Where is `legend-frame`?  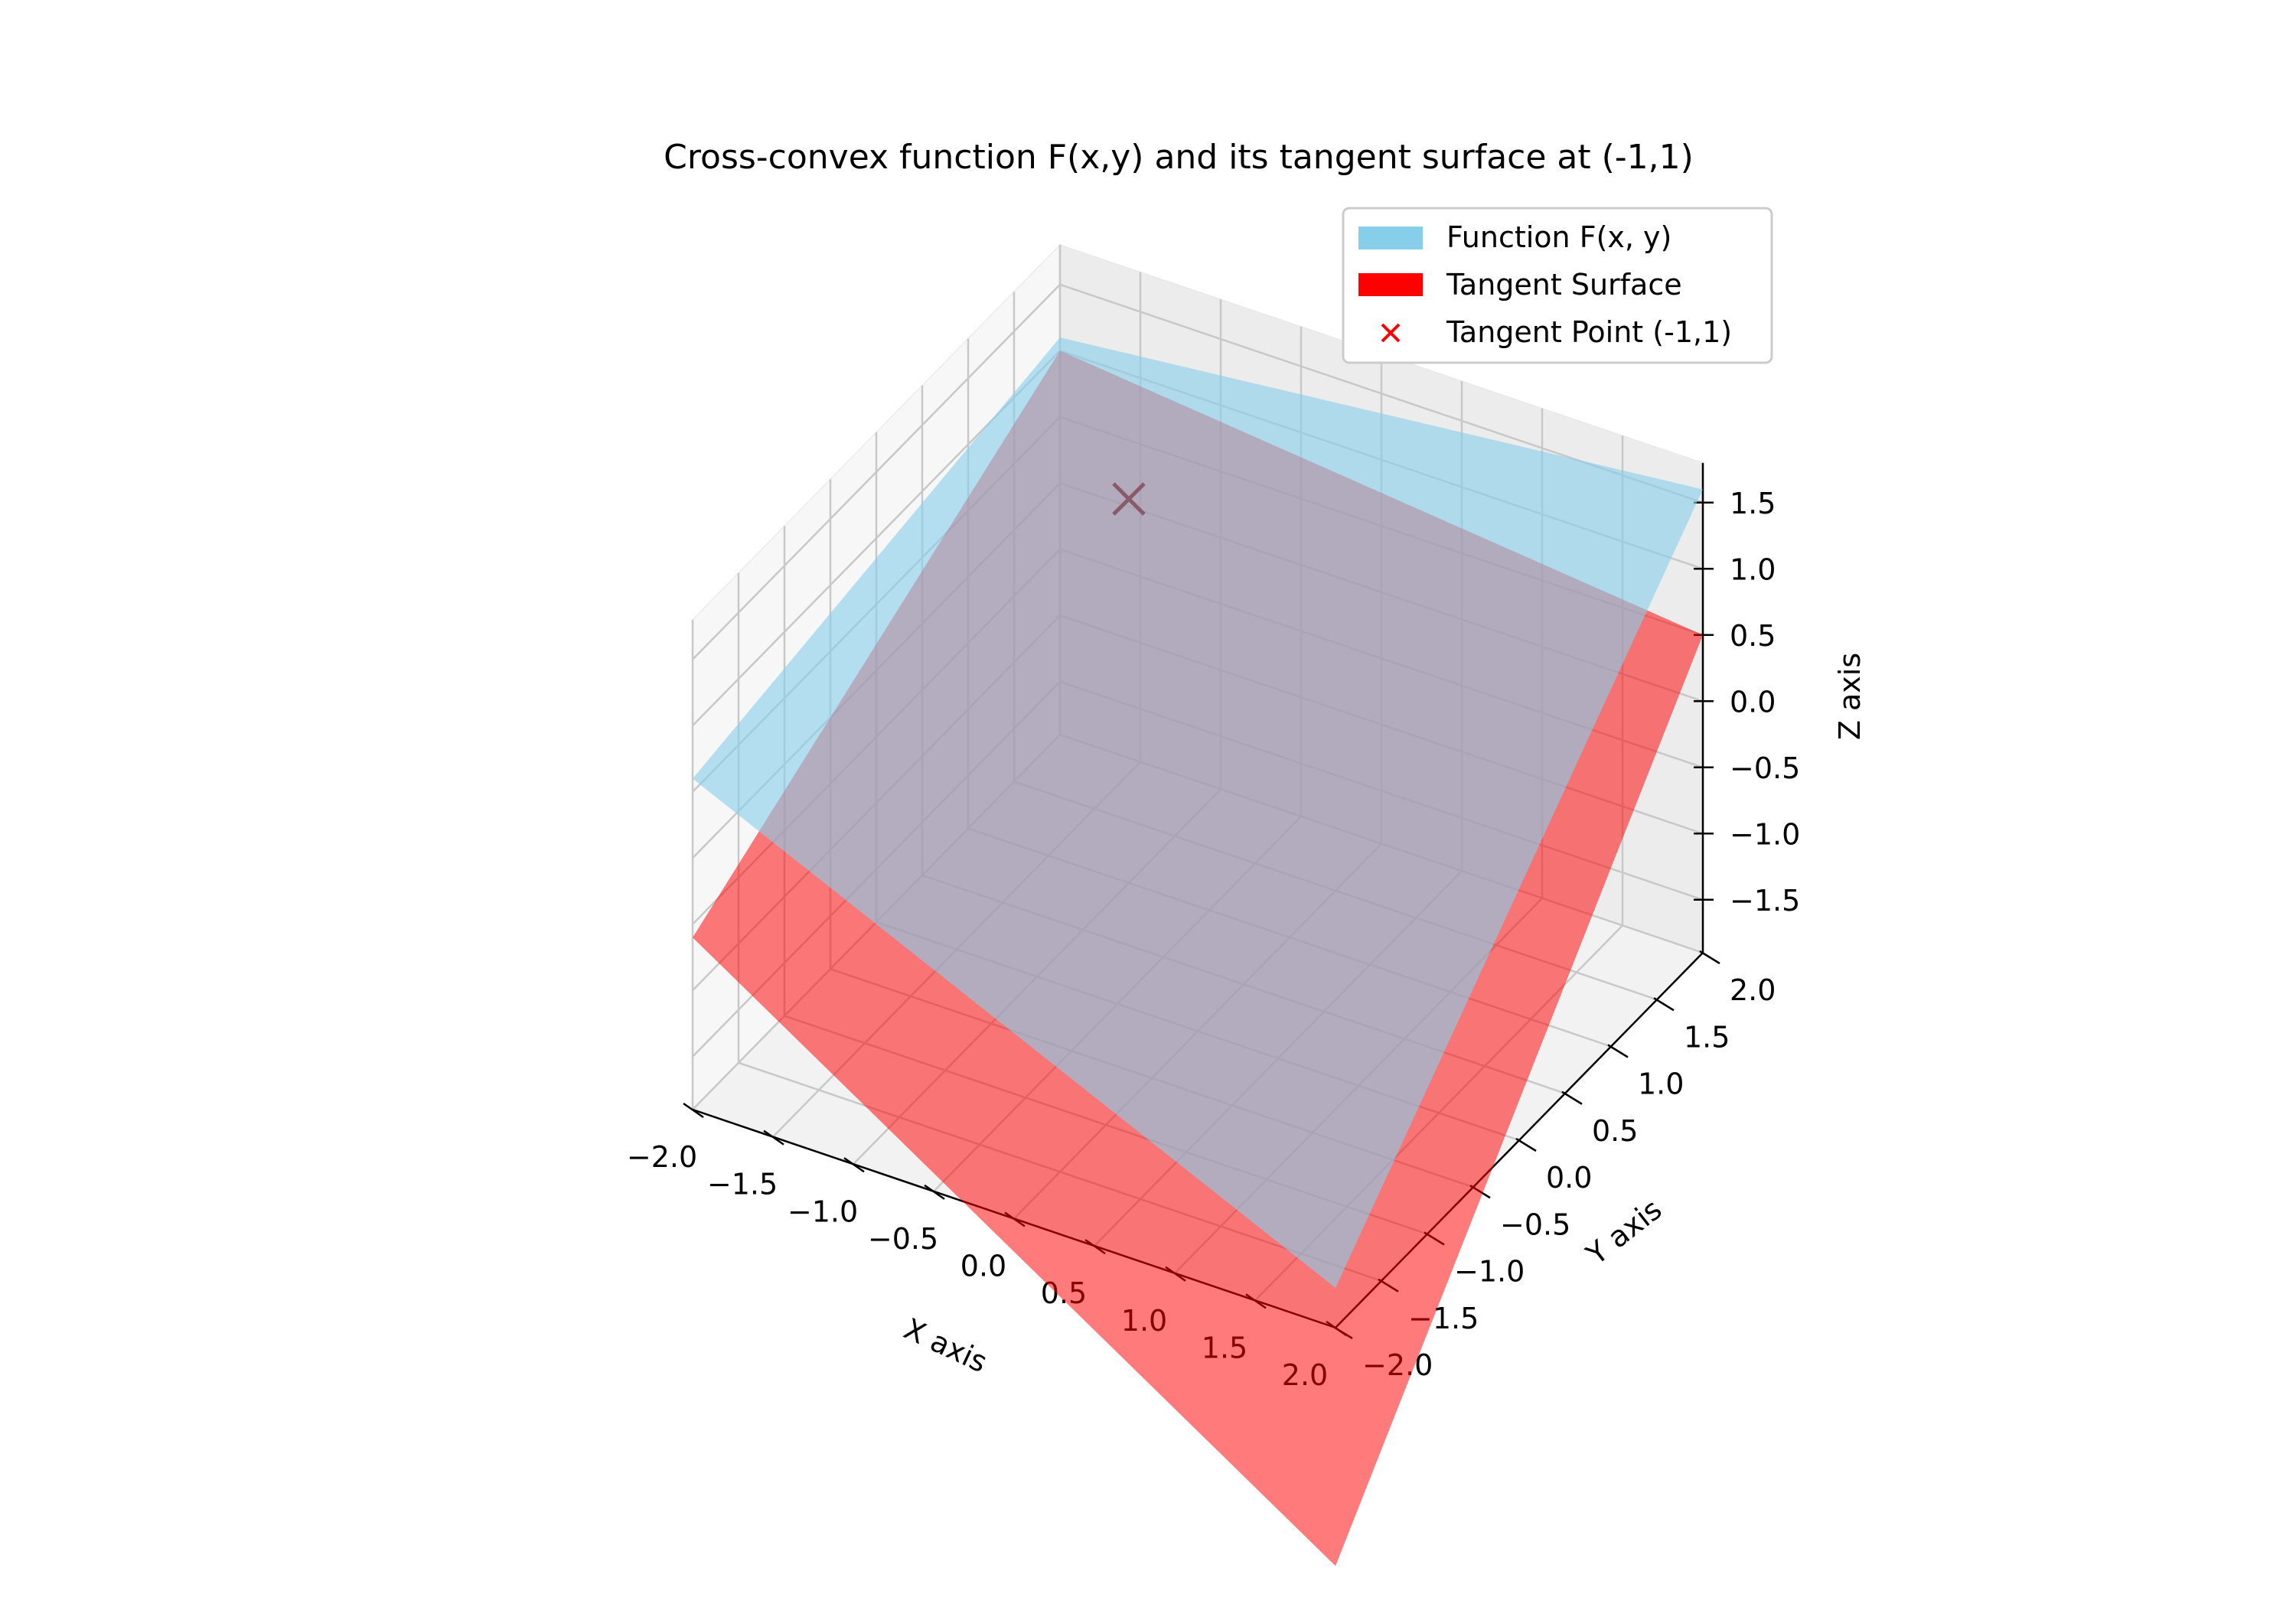
legend-frame is located at coordinates (1557, 285).